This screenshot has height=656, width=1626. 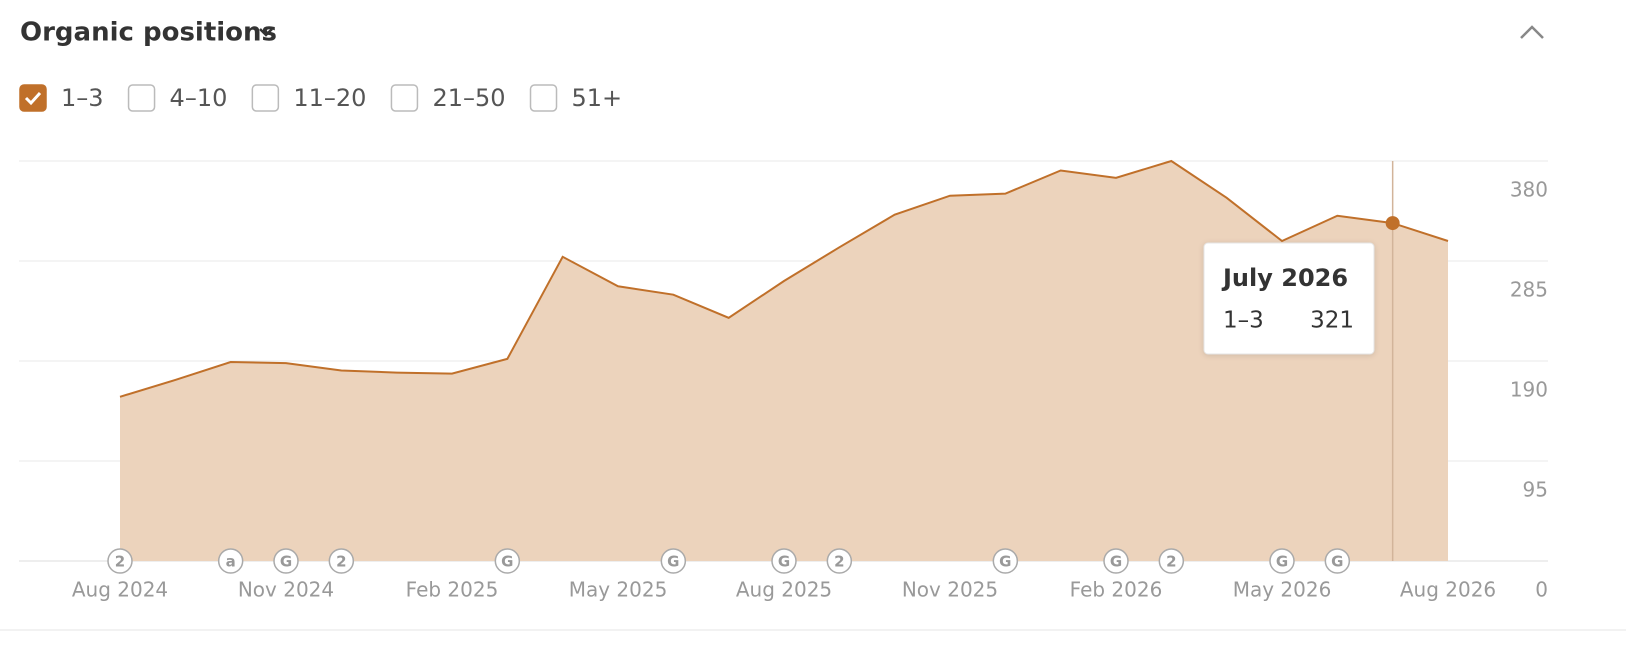 I want to click on title-dropdown, so click(x=266, y=32).